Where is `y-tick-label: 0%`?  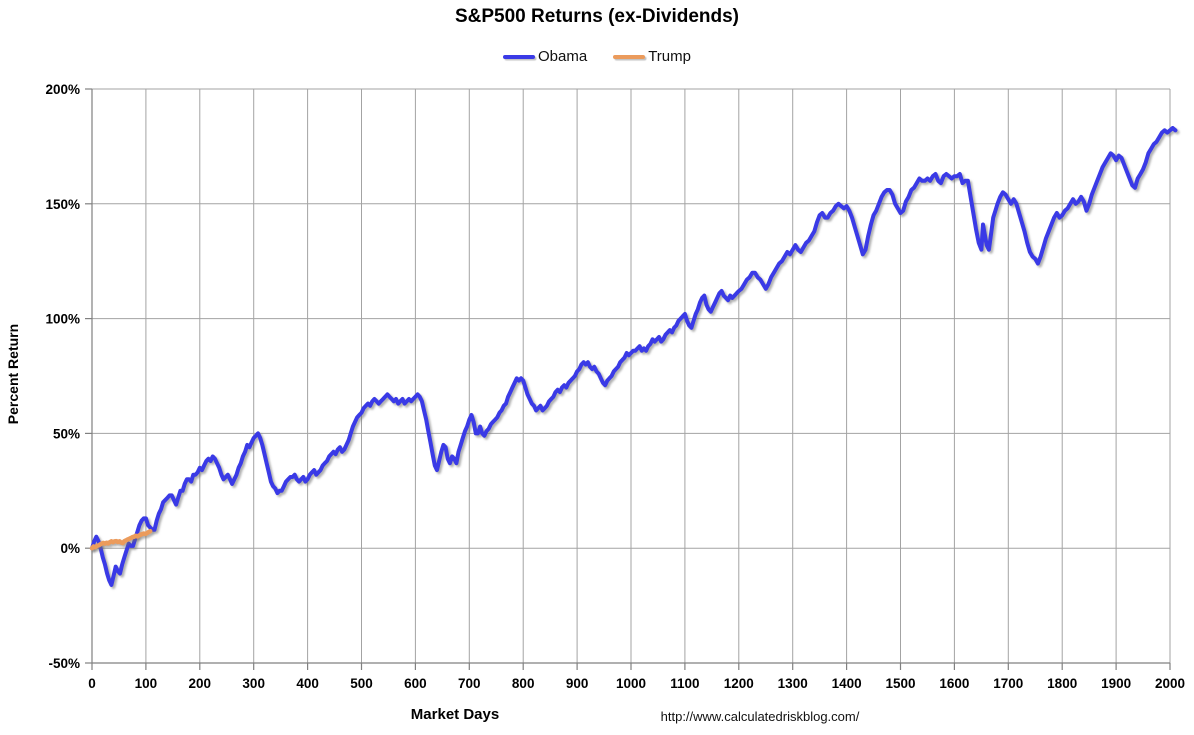 y-tick-label: 0% is located at coordinates (70, 548).